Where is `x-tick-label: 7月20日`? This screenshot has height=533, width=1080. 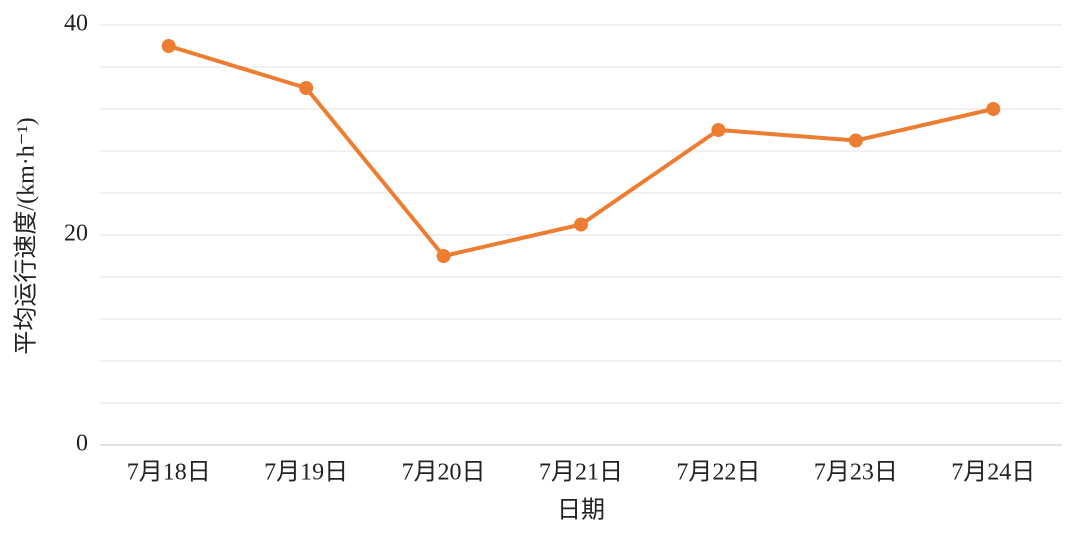 x-tick-label: 7月20日 is located at coordinates (444, 473).